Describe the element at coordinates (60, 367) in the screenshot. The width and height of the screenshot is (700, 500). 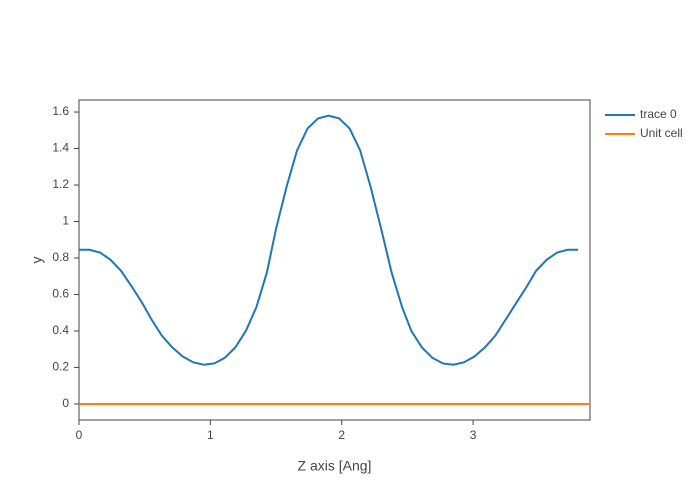
I see `y-tick-label: 0.2` at that location.